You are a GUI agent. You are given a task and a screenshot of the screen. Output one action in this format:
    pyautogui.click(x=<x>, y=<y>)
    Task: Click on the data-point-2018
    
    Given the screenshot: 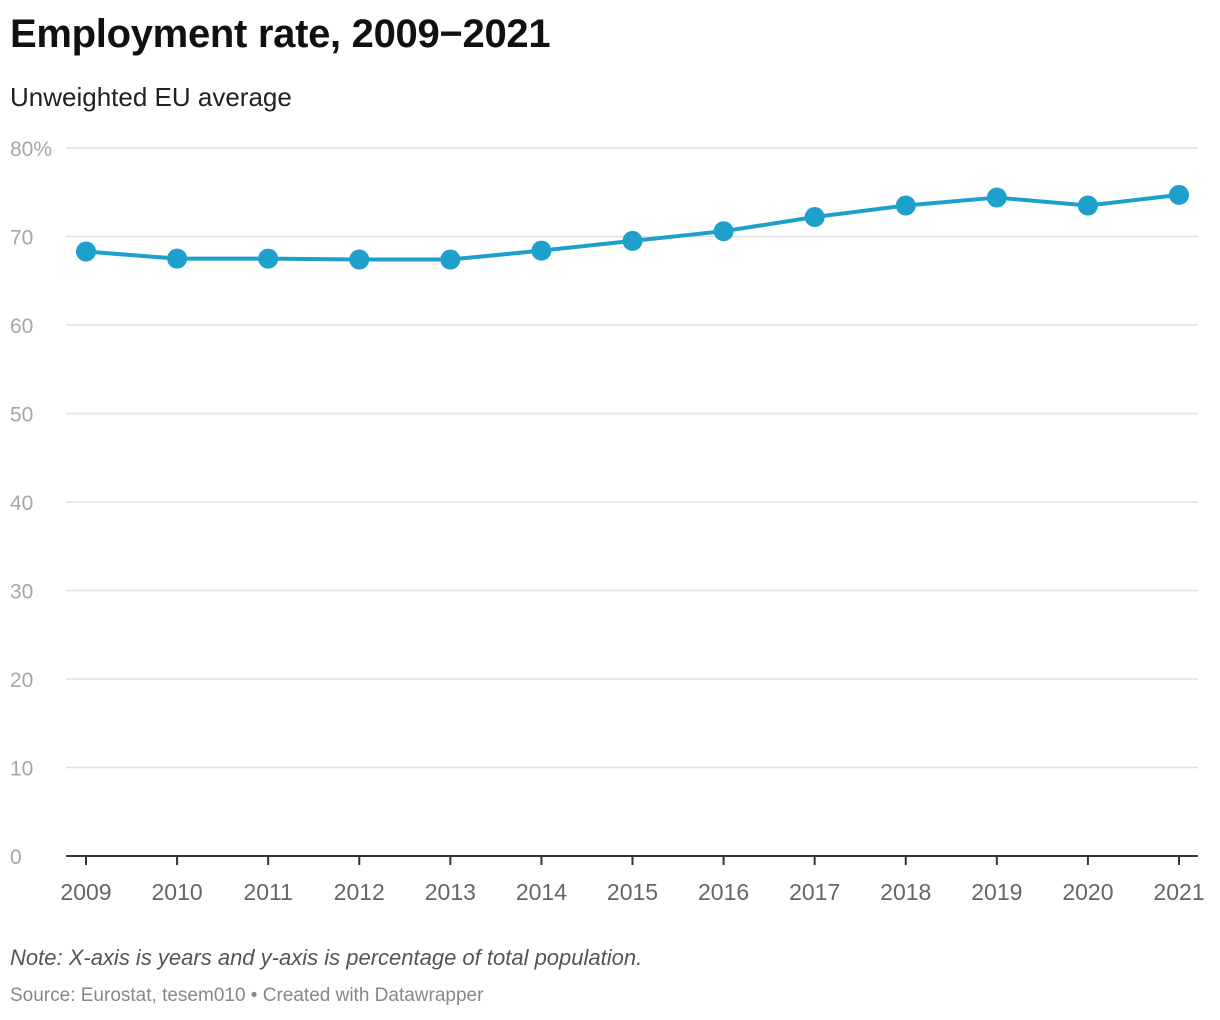 What is the action you would take?
    pyautogui.click(x=905, y=205)
    